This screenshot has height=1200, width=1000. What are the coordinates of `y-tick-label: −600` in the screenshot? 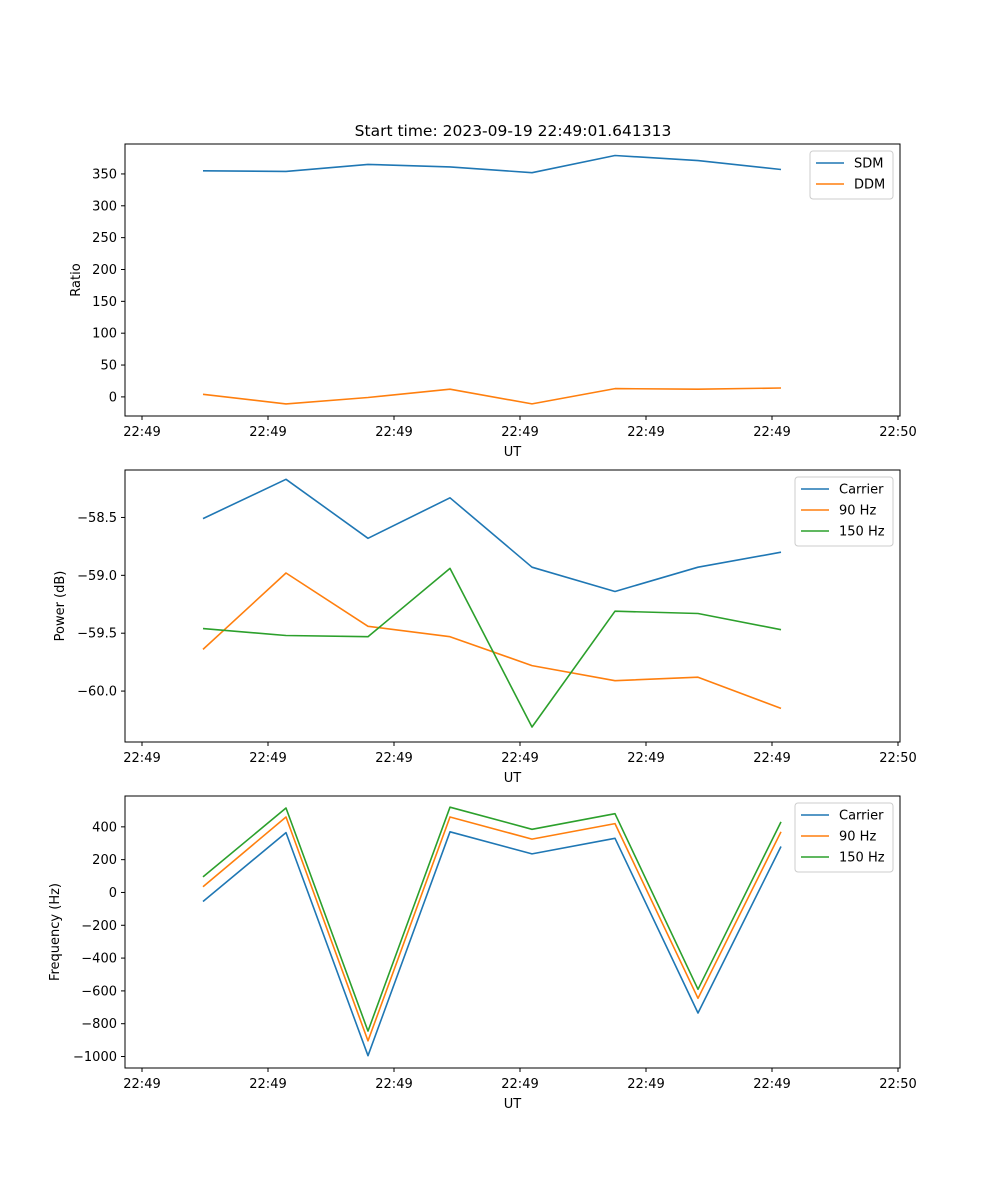 It's located at (99, 991).